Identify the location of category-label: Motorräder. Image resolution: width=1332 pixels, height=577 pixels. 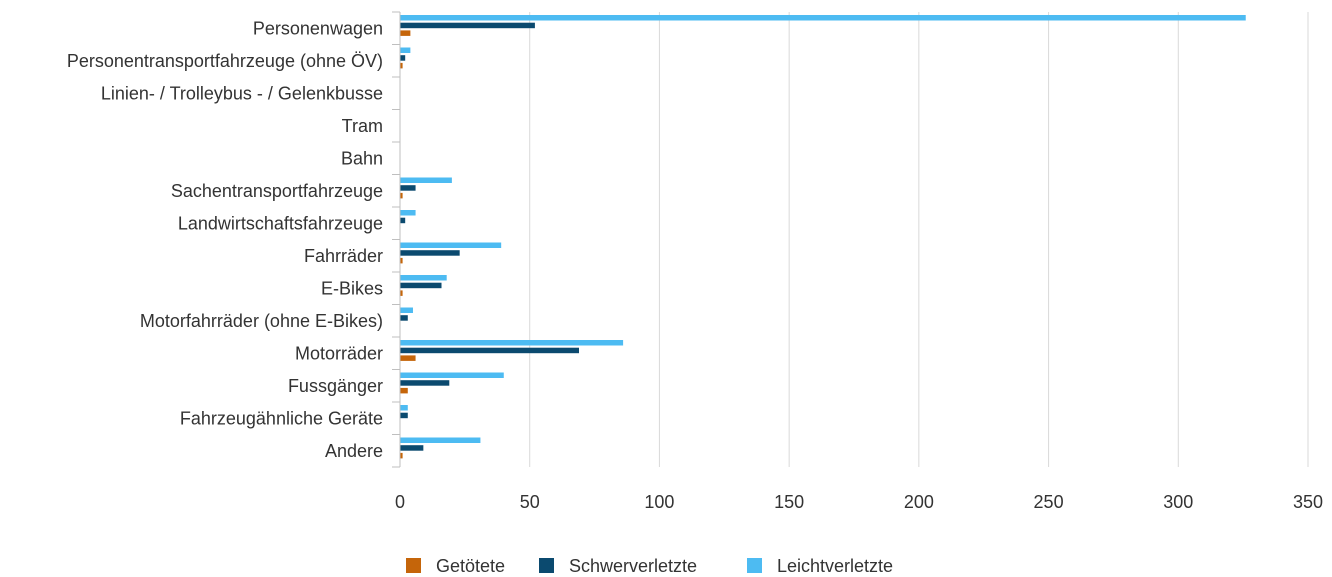
(339, 353).